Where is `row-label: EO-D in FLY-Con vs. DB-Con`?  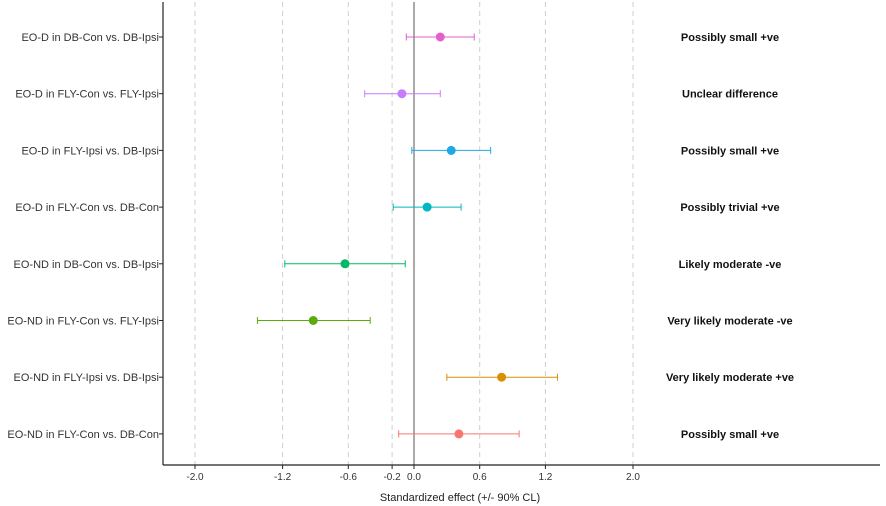 row-label: EO-D in FLY-Con vs. DB-Con is located at coordinates (87, 208).